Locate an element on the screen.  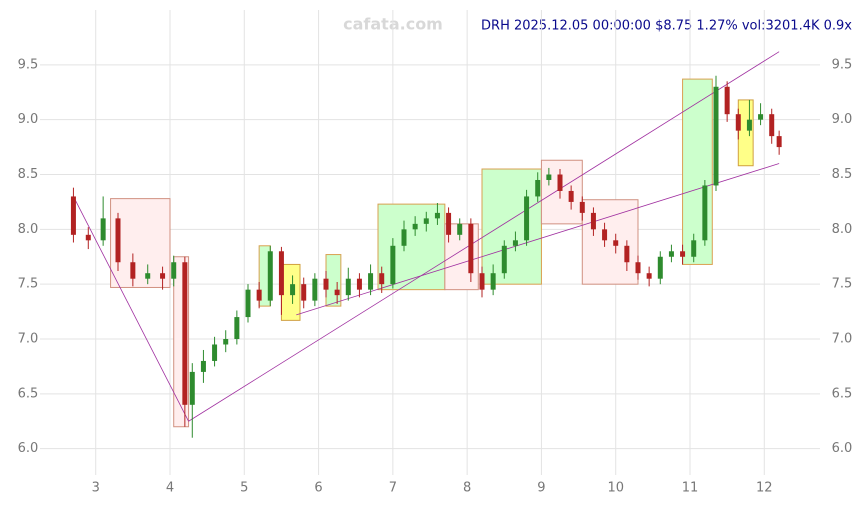
y-tick-label: 6.0 is located at coordinates (28, 448).